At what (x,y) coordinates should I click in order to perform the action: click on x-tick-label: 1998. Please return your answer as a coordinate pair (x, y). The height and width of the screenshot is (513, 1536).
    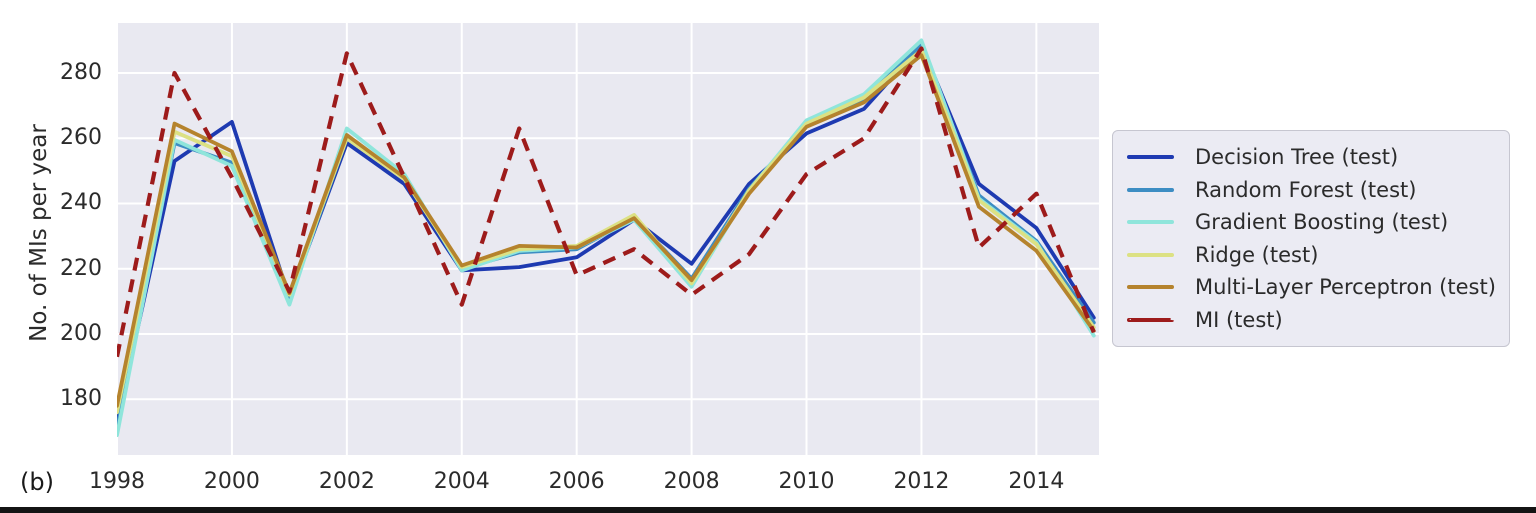
    Looking at the image, I should click on (117, 481).